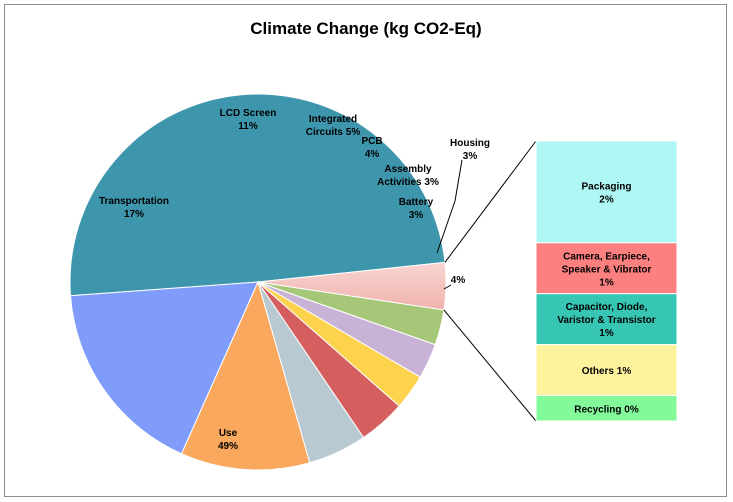 The height and width of the screenshot is (502, 733). What do you see at coordinates (134, 208) in the screenshot?
I see `label-transportation: Transportation 17%` at bounding box center [134, 208].